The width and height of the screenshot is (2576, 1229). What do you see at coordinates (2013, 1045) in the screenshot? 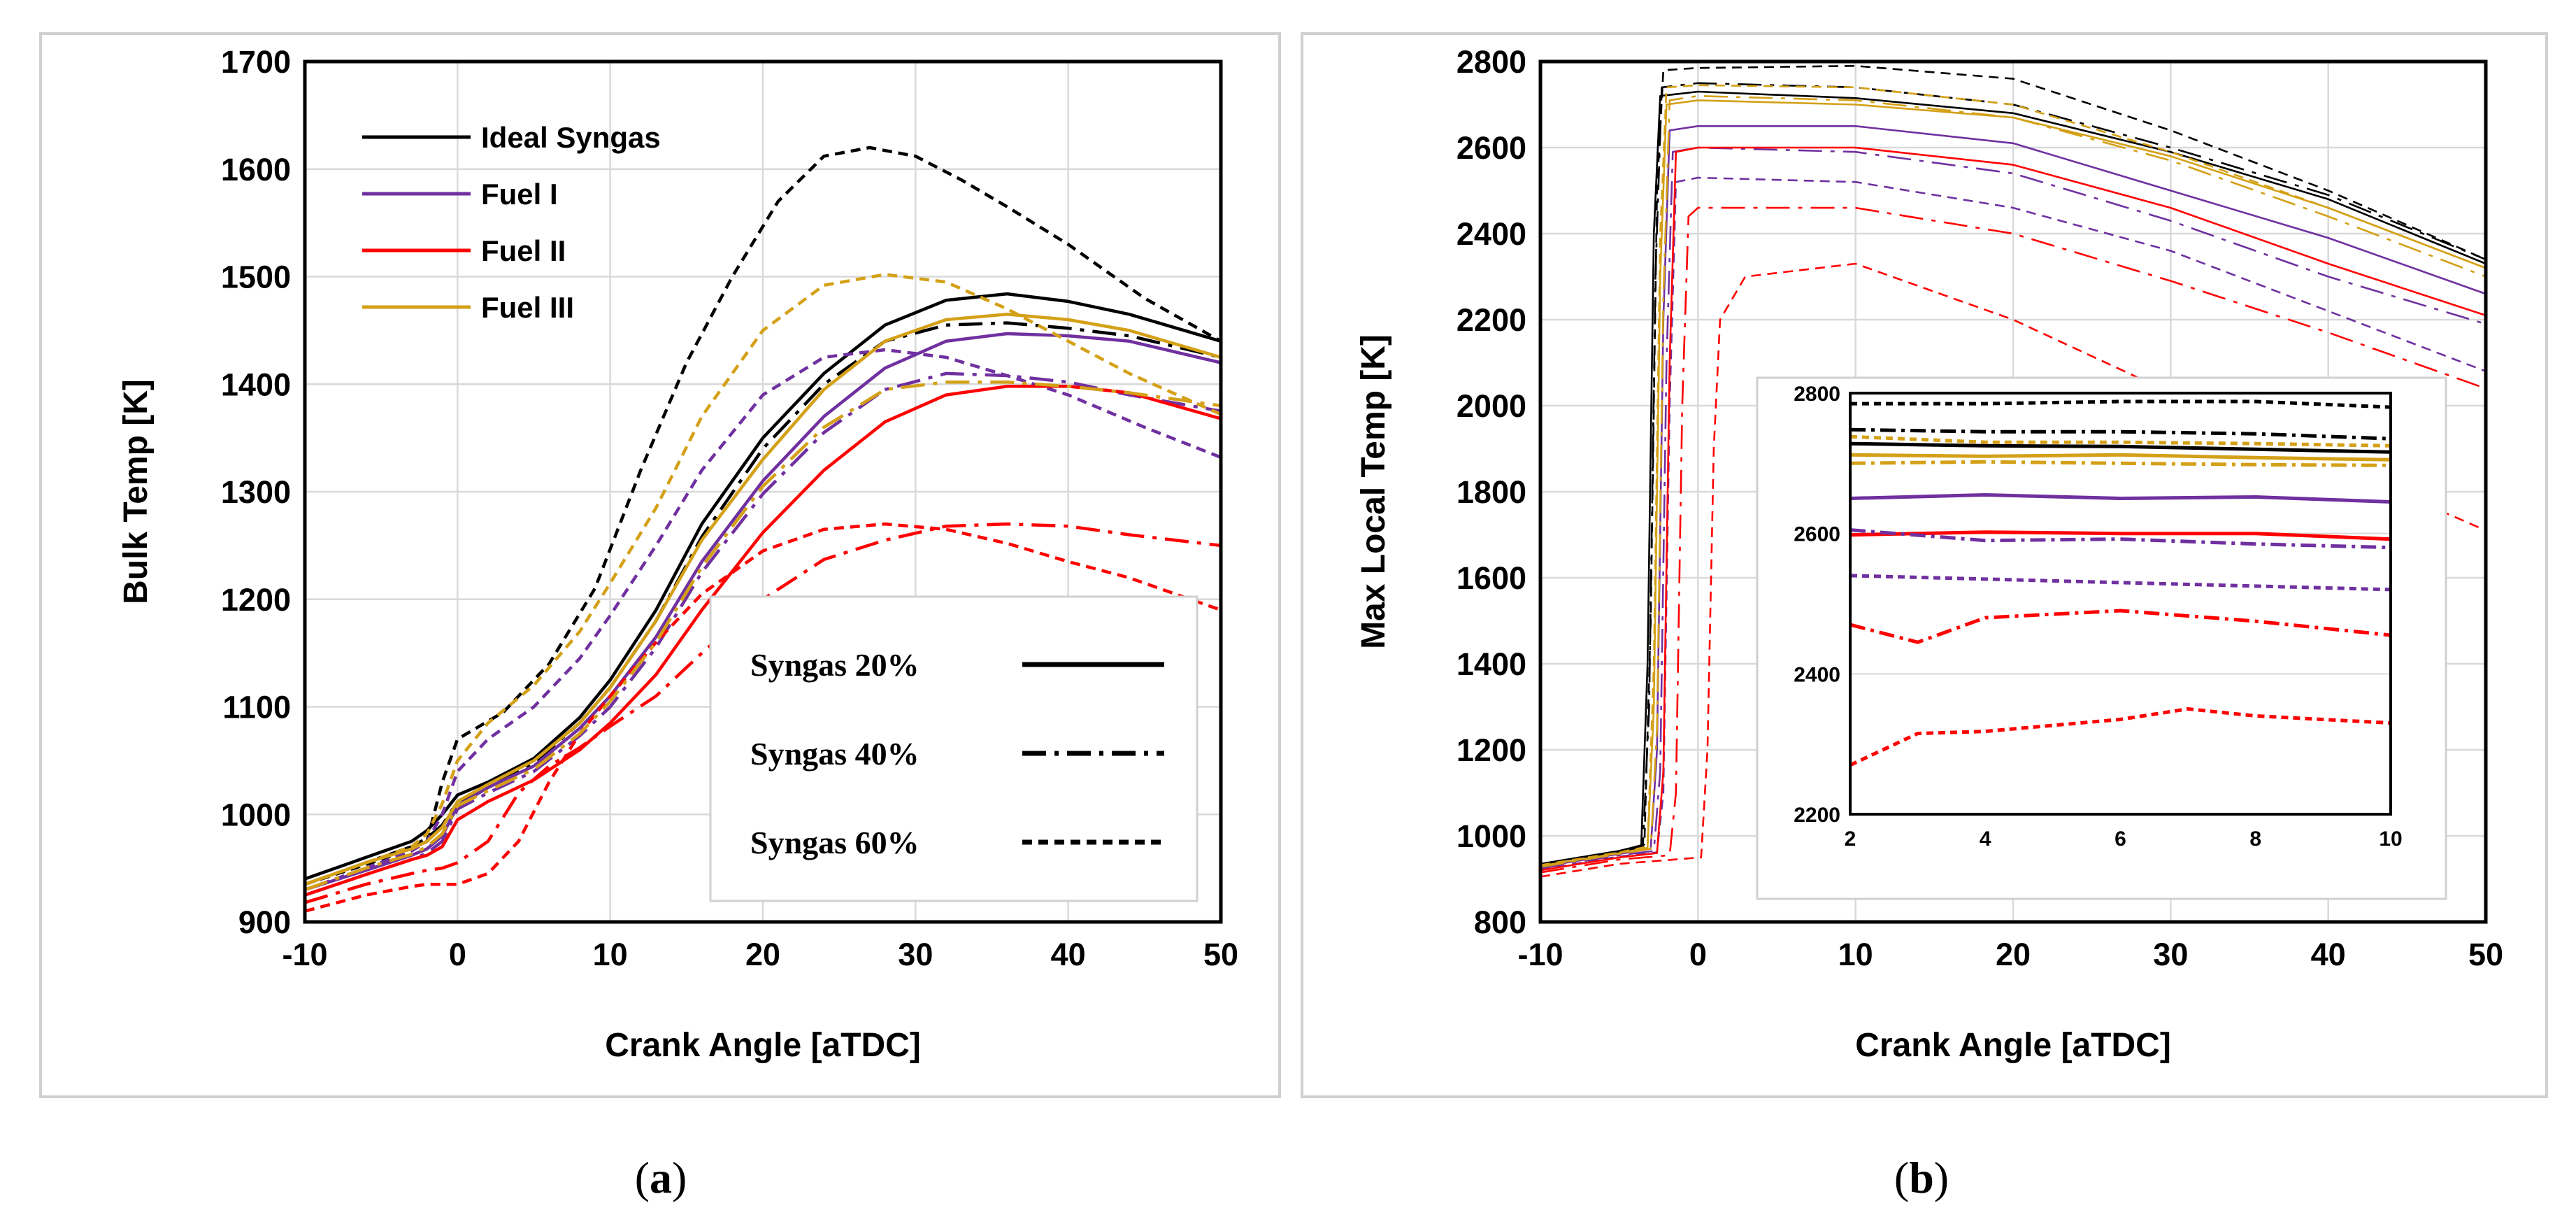
I see `panel-b-x-axis-title: Crank Angle [aTDC]` at bounding box center [2013, 1045].